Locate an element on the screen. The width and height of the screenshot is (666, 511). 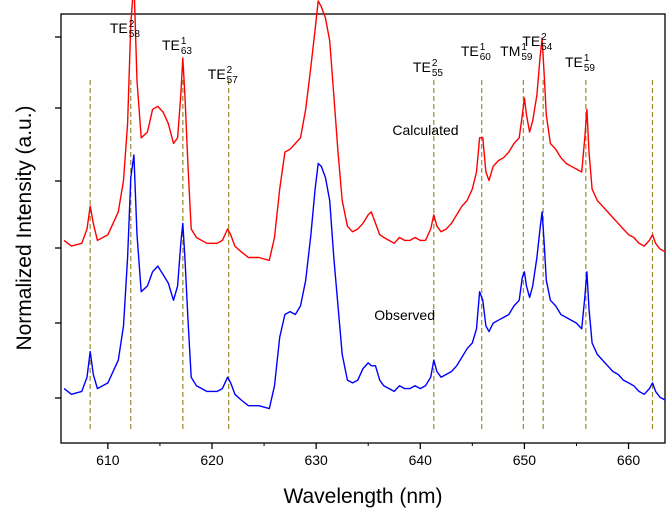
mode-label-te-2-54: TE 254 is located at coordinates (537, 42).